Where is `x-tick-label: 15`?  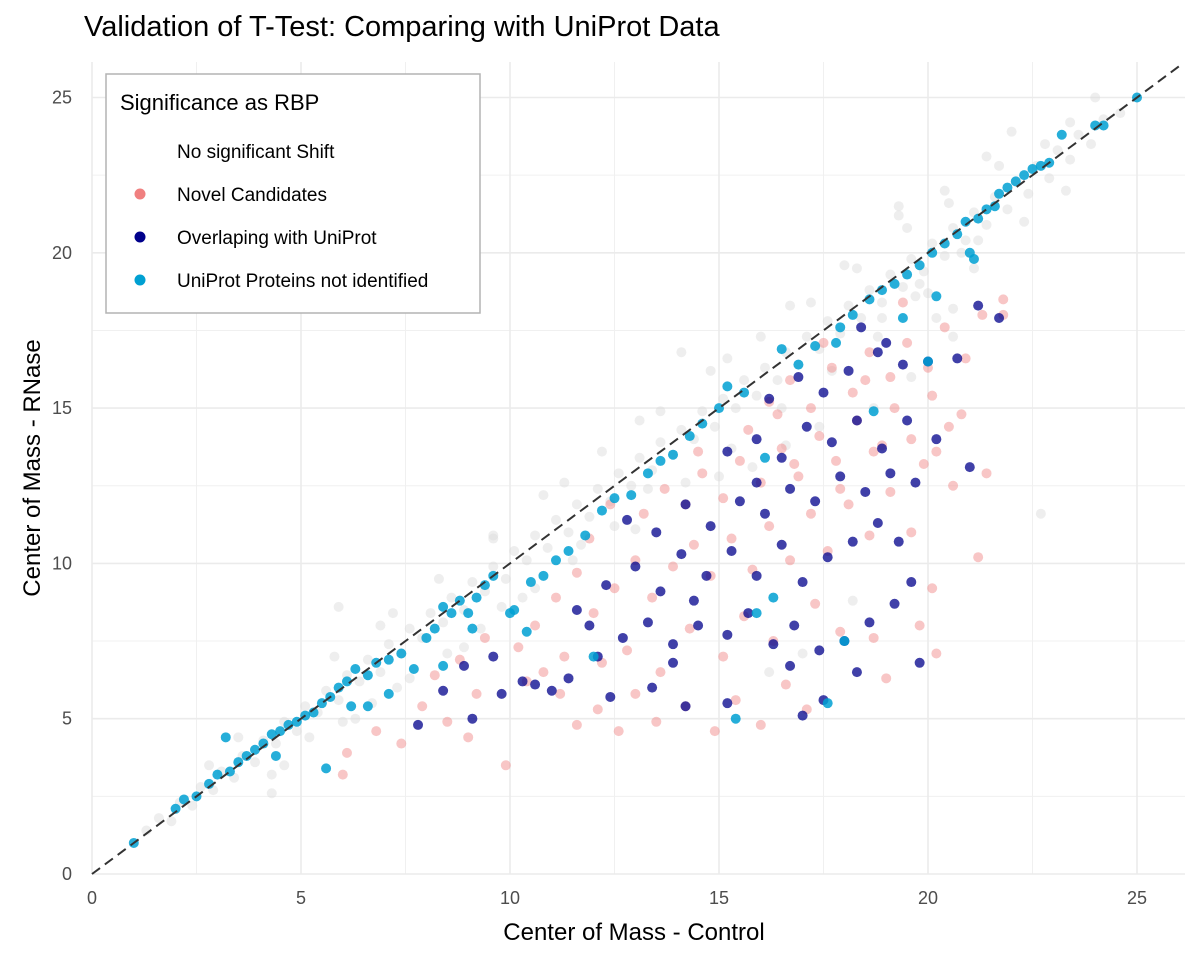 x-tick-label: 15 is located at coordinates (719, 898).